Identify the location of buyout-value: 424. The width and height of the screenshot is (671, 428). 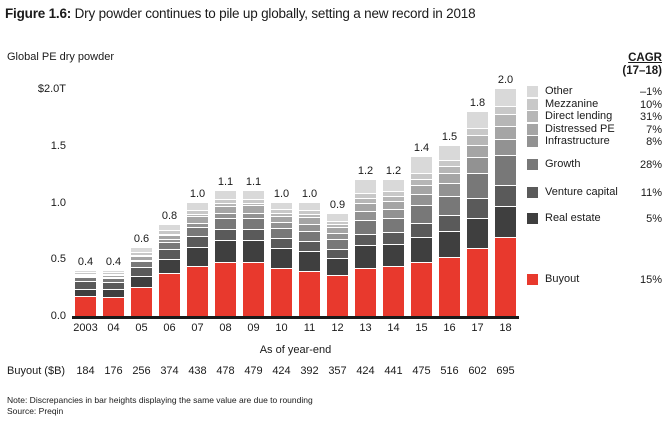
(365, 371).